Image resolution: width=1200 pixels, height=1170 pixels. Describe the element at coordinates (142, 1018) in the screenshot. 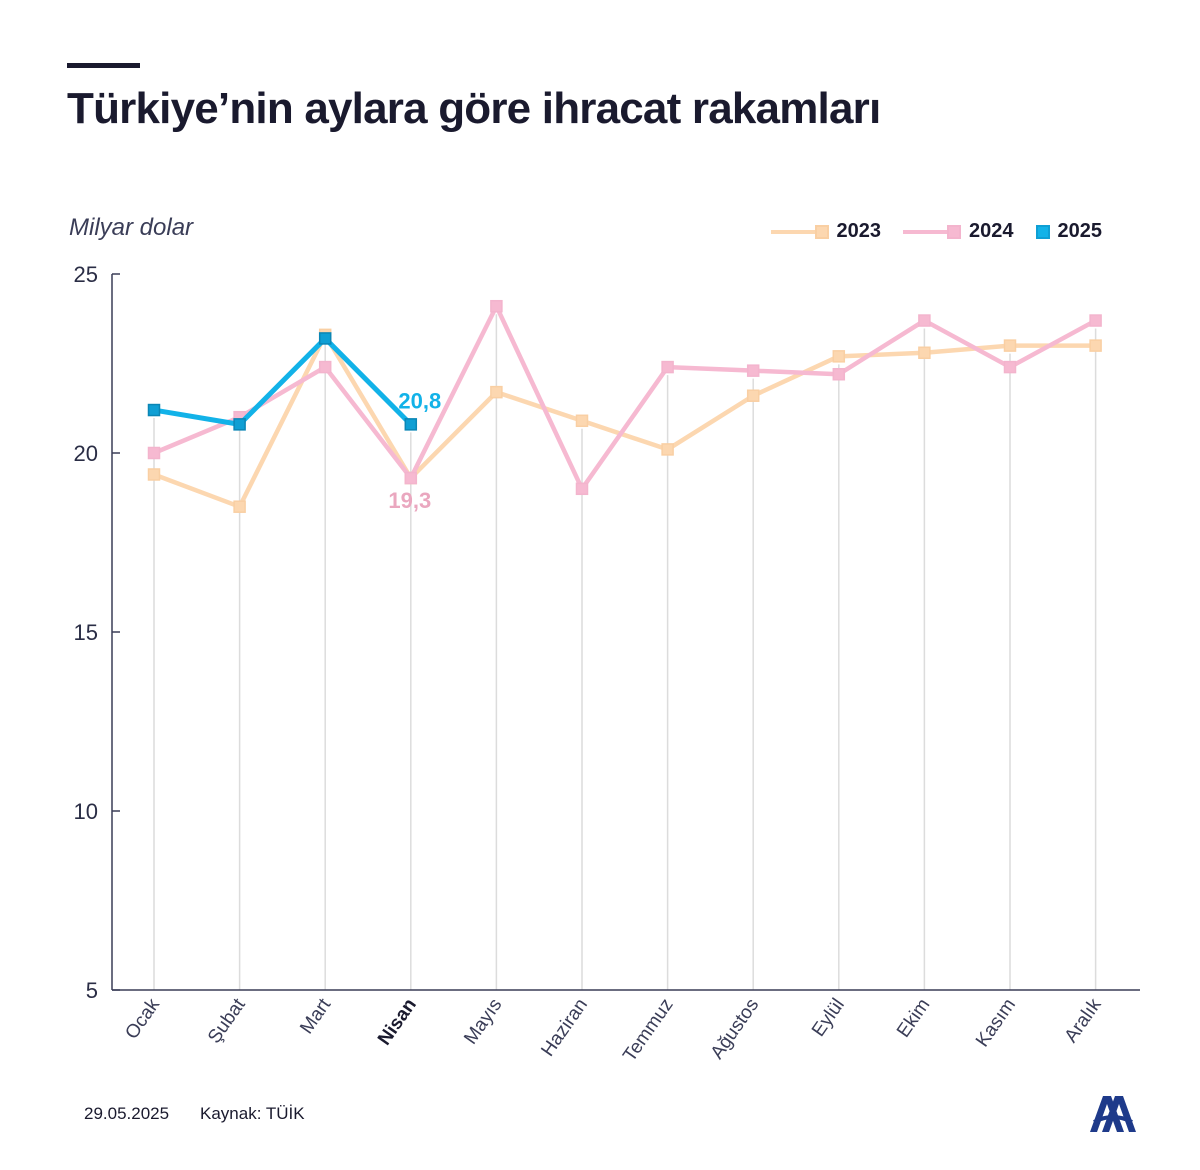

I see `x-tick-label-0: Ocak` at that location.